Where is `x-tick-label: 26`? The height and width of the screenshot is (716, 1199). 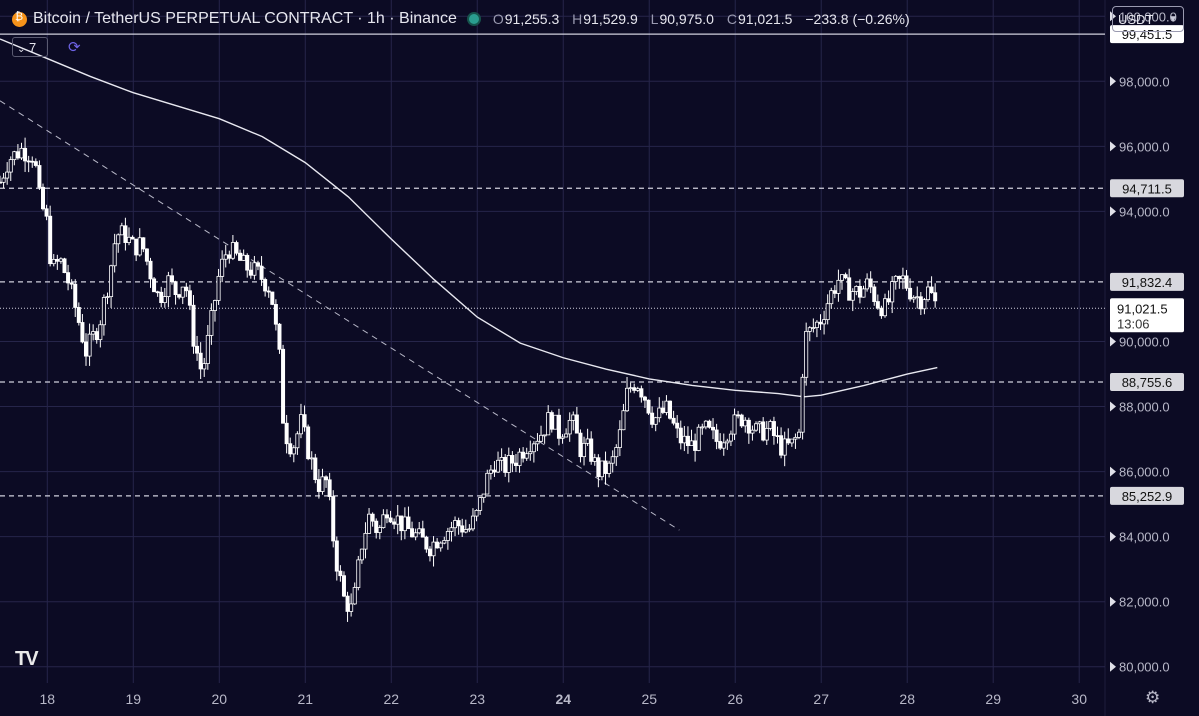
x-tick-label: 26 is located at coordinates (735, 699).